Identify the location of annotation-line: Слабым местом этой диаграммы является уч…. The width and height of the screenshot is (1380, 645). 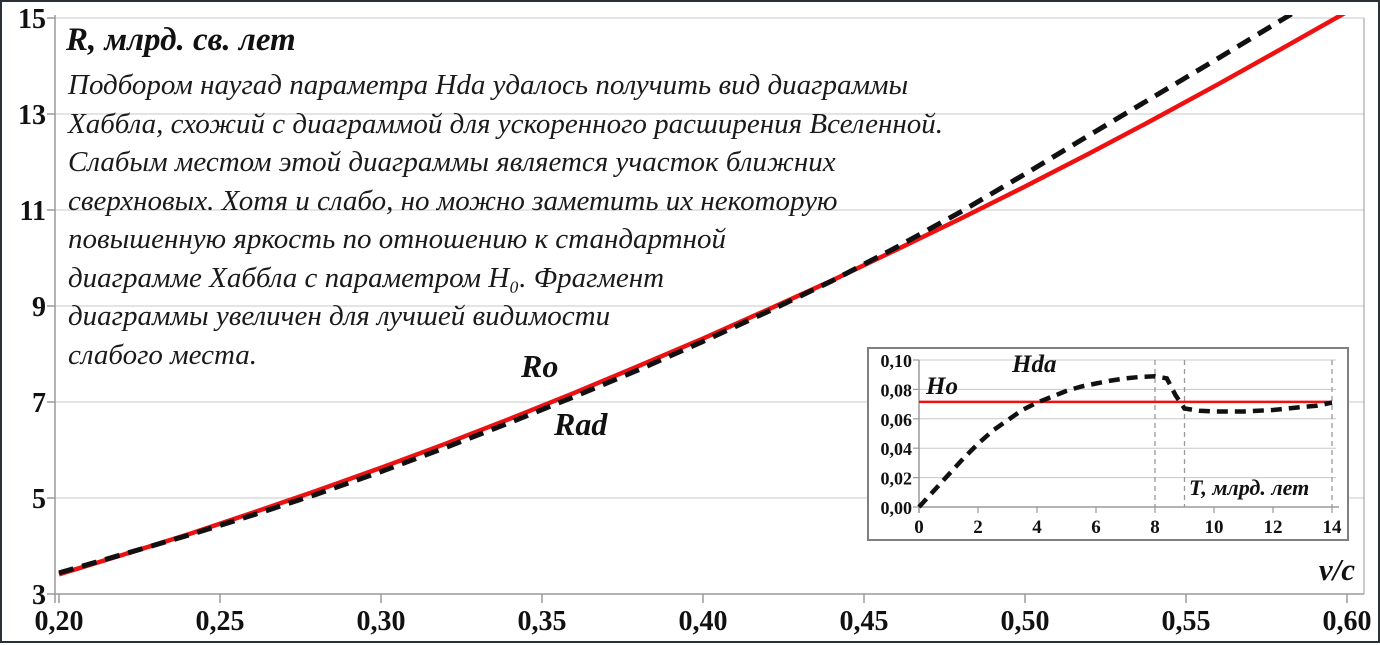
(452, 162).